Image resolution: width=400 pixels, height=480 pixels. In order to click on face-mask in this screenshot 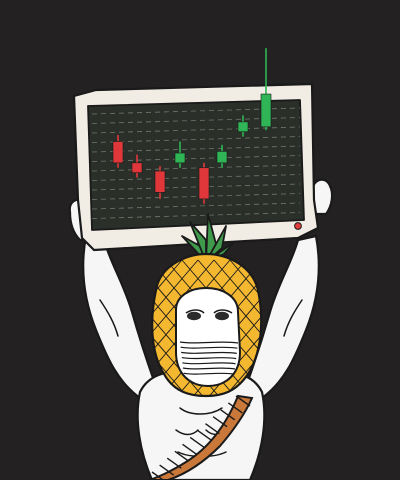, I will do `click(208, 337)`.